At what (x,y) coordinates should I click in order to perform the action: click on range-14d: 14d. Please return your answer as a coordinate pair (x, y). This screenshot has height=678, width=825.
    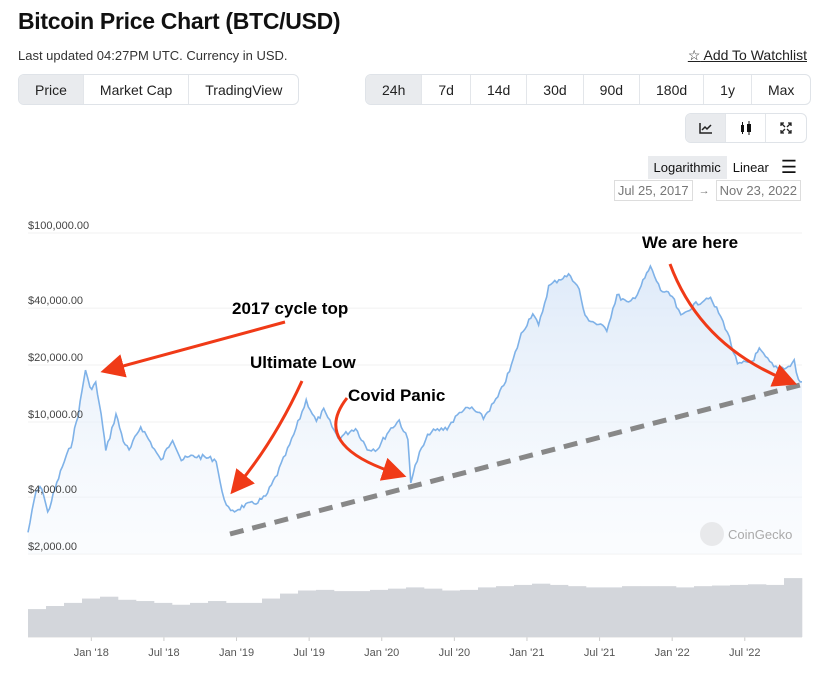
    Looking at the image, I should click on (499, 89).